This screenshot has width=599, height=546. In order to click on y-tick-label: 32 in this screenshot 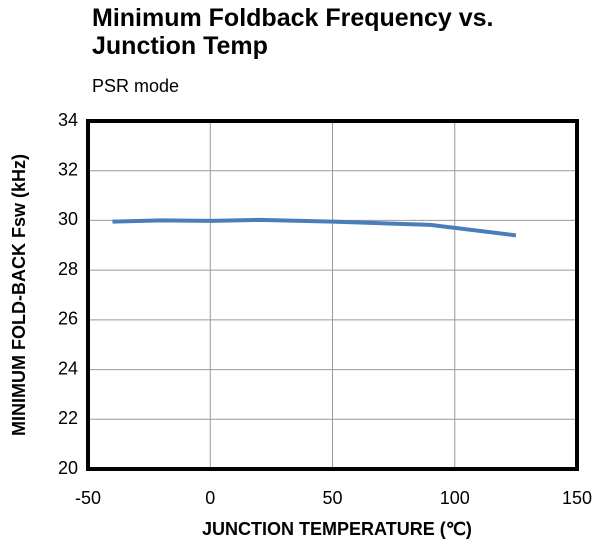, I will do `click(68, 169)`.